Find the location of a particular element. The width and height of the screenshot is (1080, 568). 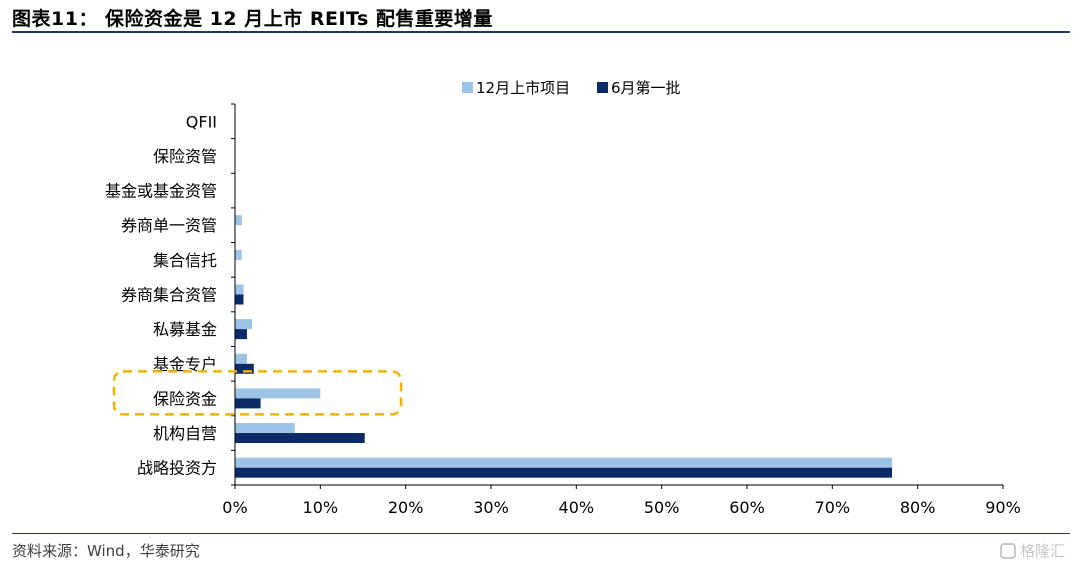

x-tick-label: 40% is located at coordinates (577, 507).